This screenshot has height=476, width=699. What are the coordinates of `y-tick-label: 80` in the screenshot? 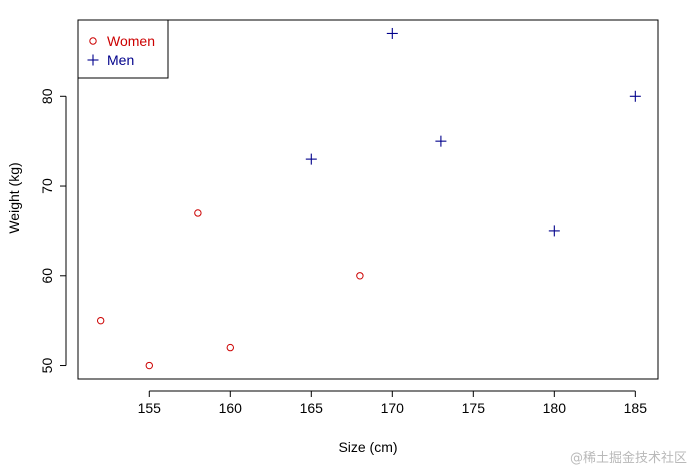 It's located at (47, 96).